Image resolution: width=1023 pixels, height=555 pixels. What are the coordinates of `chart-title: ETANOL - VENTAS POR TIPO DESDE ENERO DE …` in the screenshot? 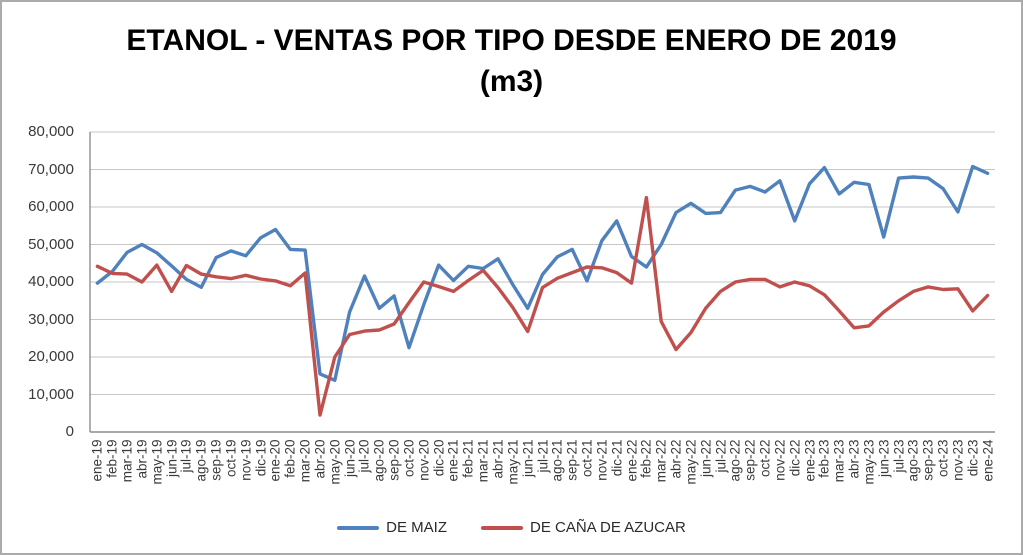 It's located at (511, 61).